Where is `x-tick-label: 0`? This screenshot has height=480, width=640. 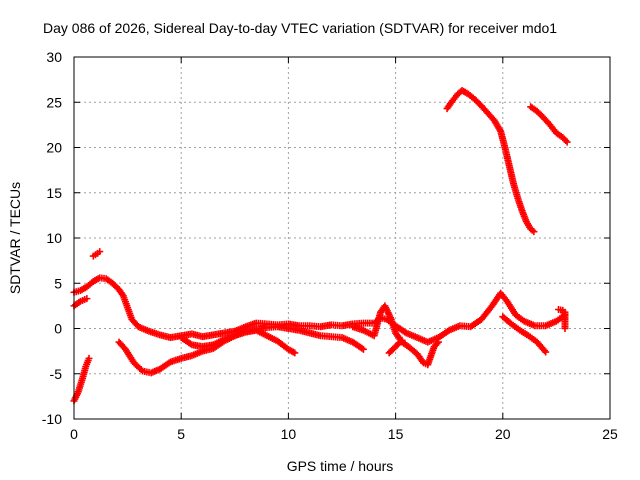 x-tick-label: 0 is located at coordinates (74, 434).